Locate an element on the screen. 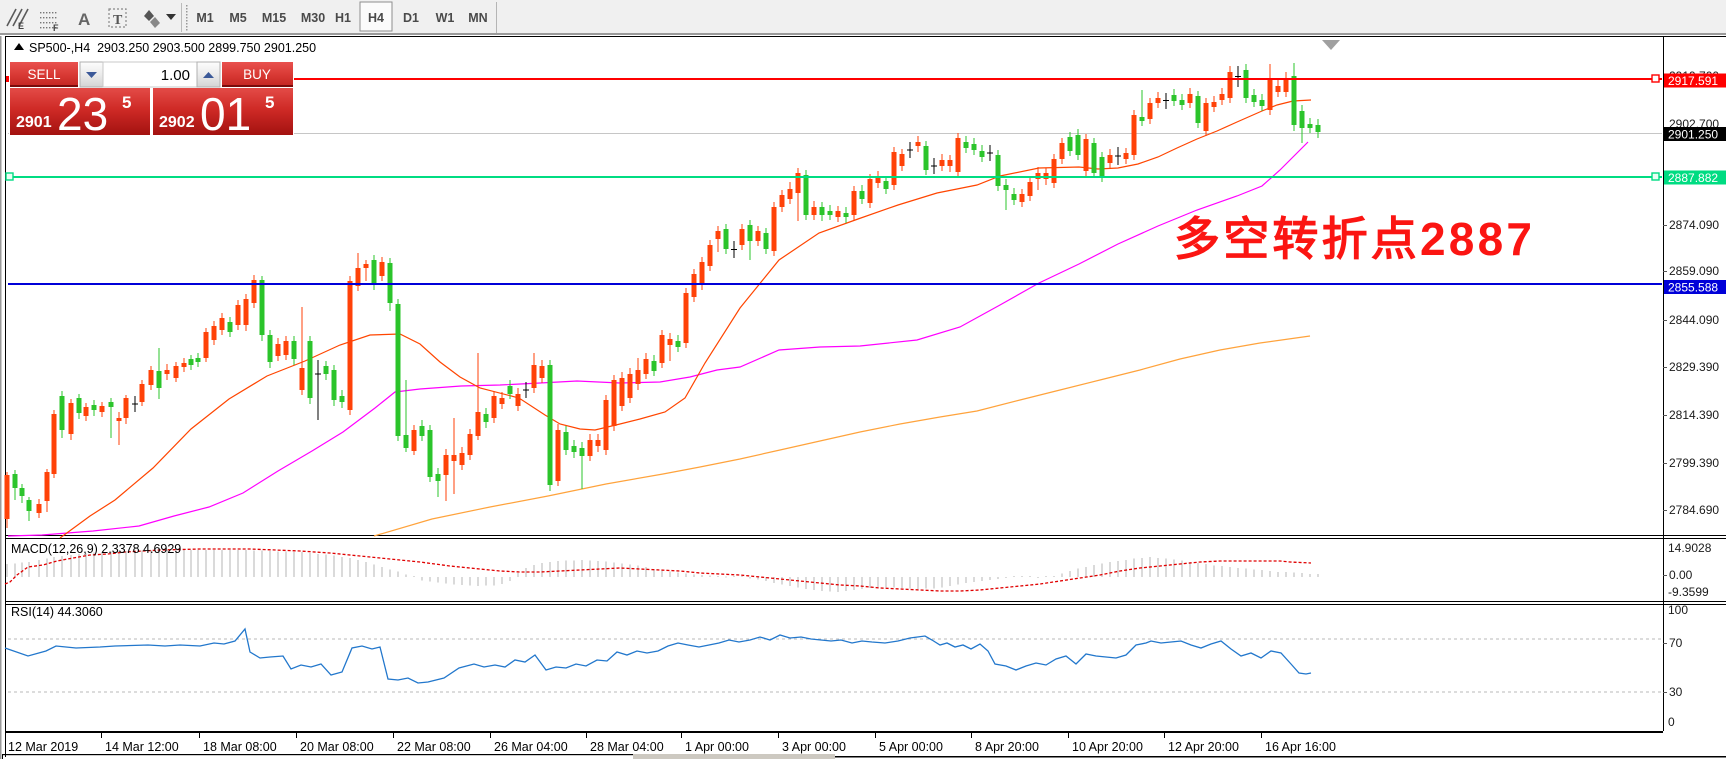 This screenshot has height=759, width=1726. svg-text: 多空转折点2887 is located at coordinates (1354, 239).